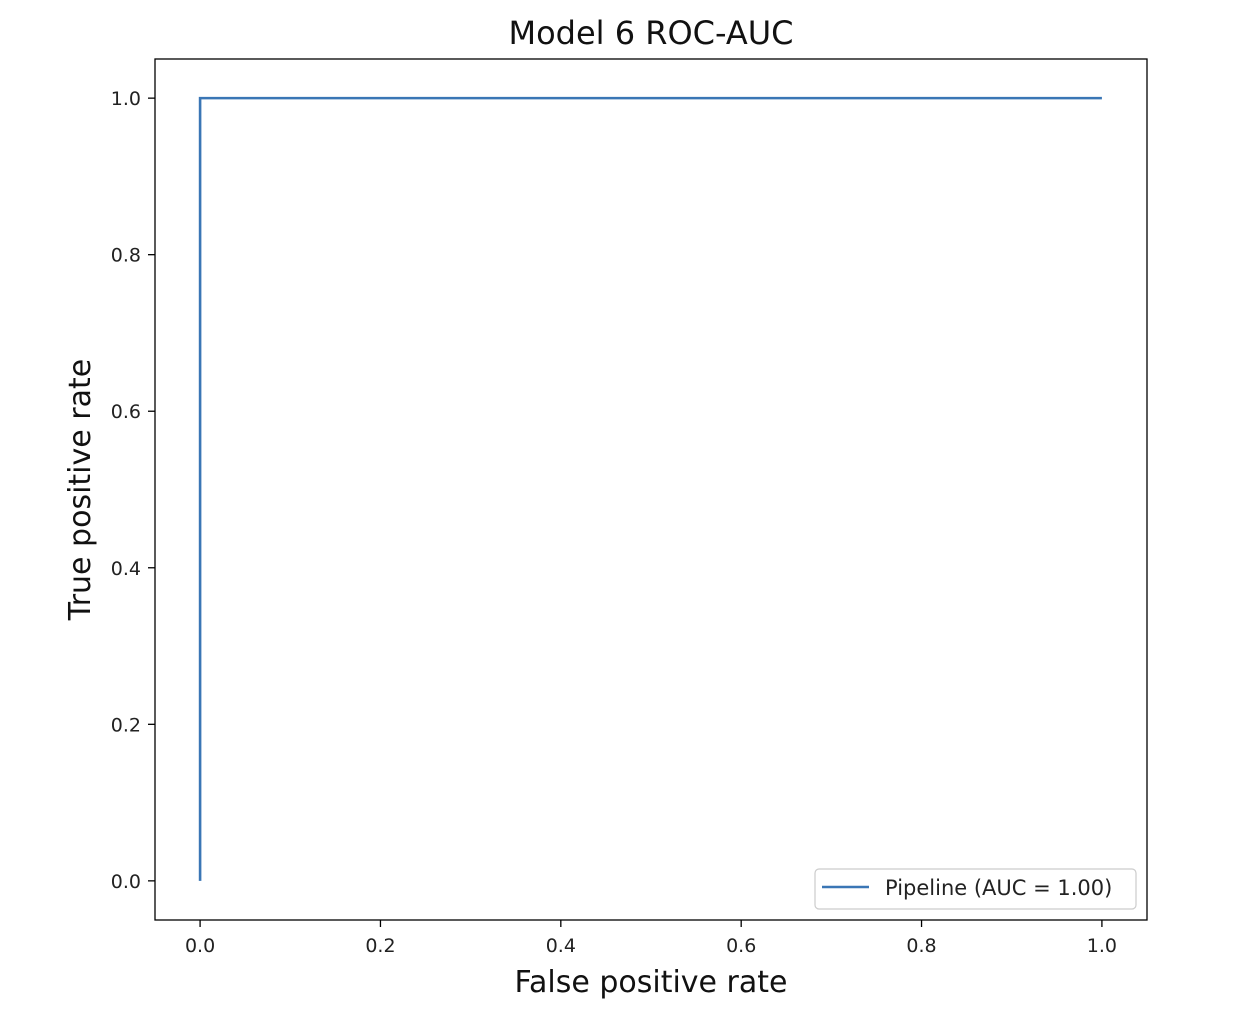 This screenshot has height=1012, width=1250. Describe the element at coordinates (561, 946) in the screenshot. I see `x-tick-label: 0.4` at that location.